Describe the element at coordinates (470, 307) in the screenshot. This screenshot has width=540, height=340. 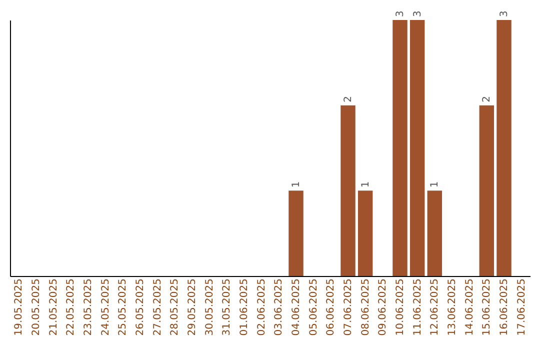
I see `x-tick-label: 14.06.2025` at that location.